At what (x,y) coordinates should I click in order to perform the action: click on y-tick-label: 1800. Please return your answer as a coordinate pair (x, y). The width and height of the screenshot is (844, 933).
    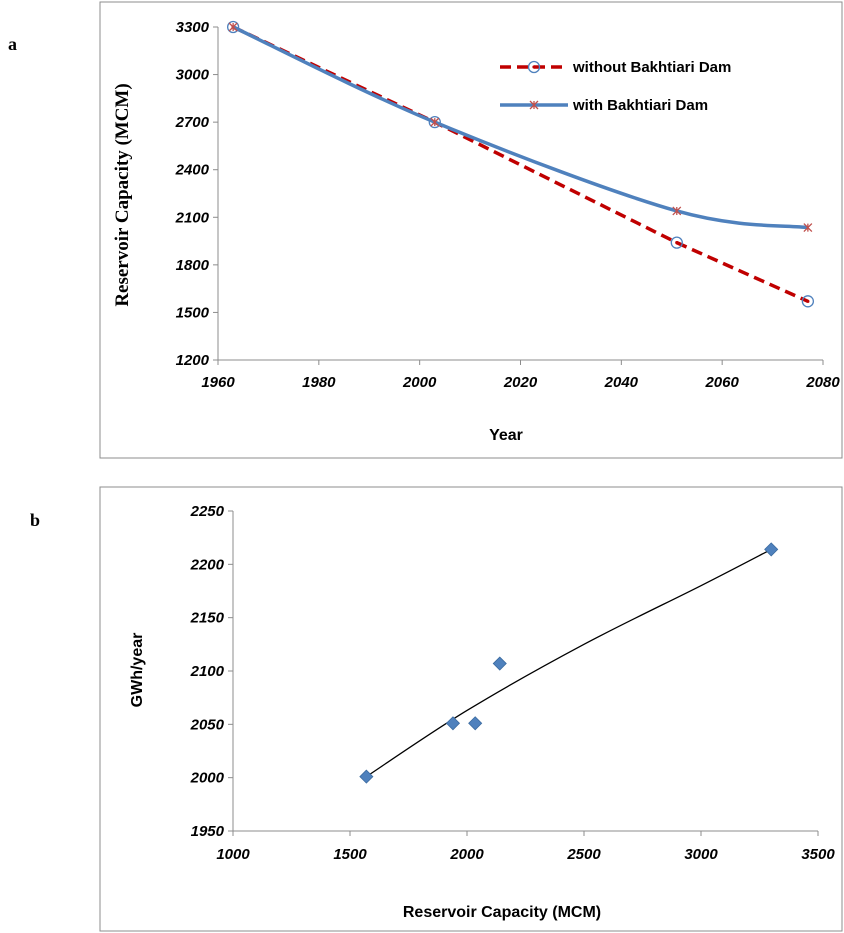
    Looking at the image, I should click on (193, 265).